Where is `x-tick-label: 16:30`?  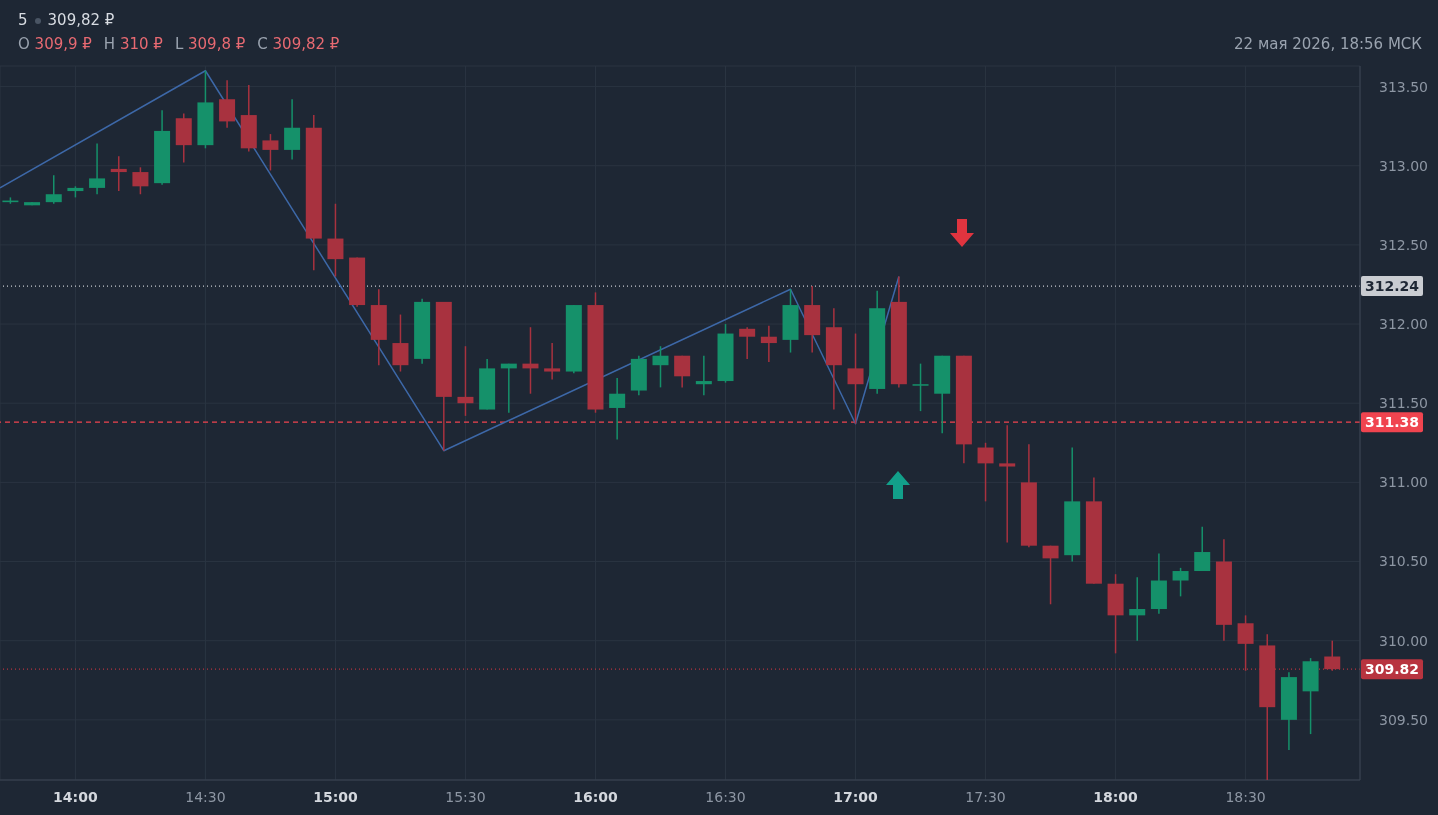
x-tick-label: 16:30 is located at coordinates (725, 797).